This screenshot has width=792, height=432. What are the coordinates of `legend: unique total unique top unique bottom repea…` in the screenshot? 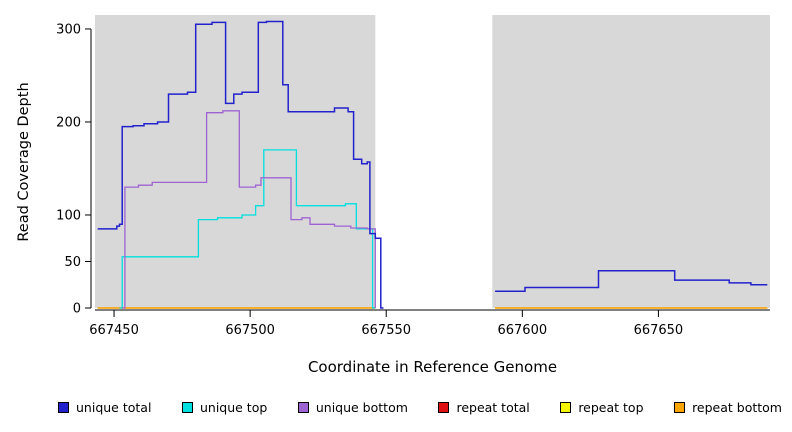 It's located at (420, 407).